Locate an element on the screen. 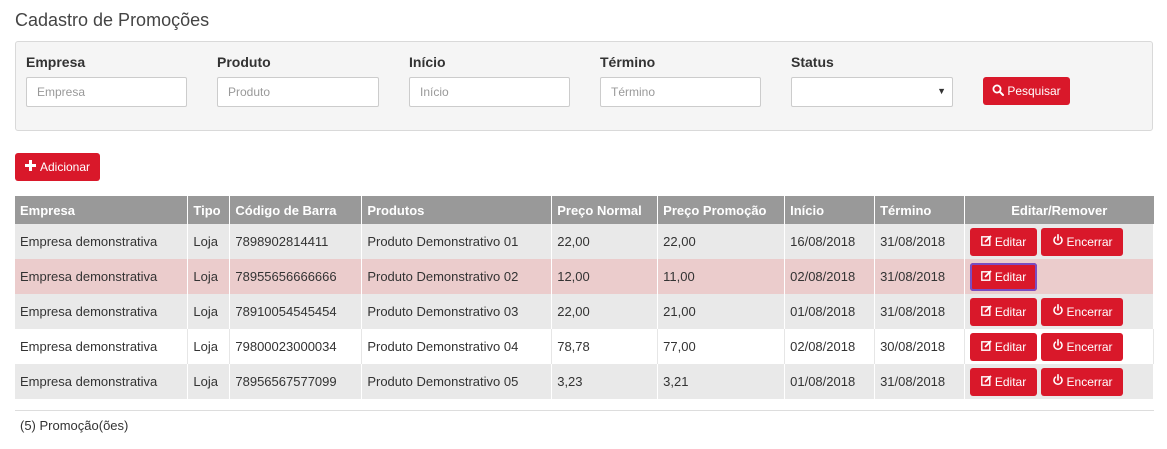  preco-normal-cell: 12,00 is located at coordinates (605, 276).